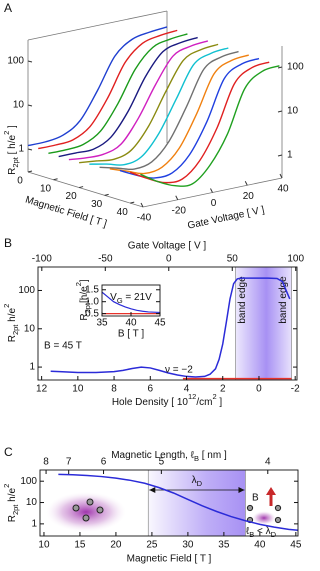  I want to click on x2-tick-label: 50, so click(233, 259).